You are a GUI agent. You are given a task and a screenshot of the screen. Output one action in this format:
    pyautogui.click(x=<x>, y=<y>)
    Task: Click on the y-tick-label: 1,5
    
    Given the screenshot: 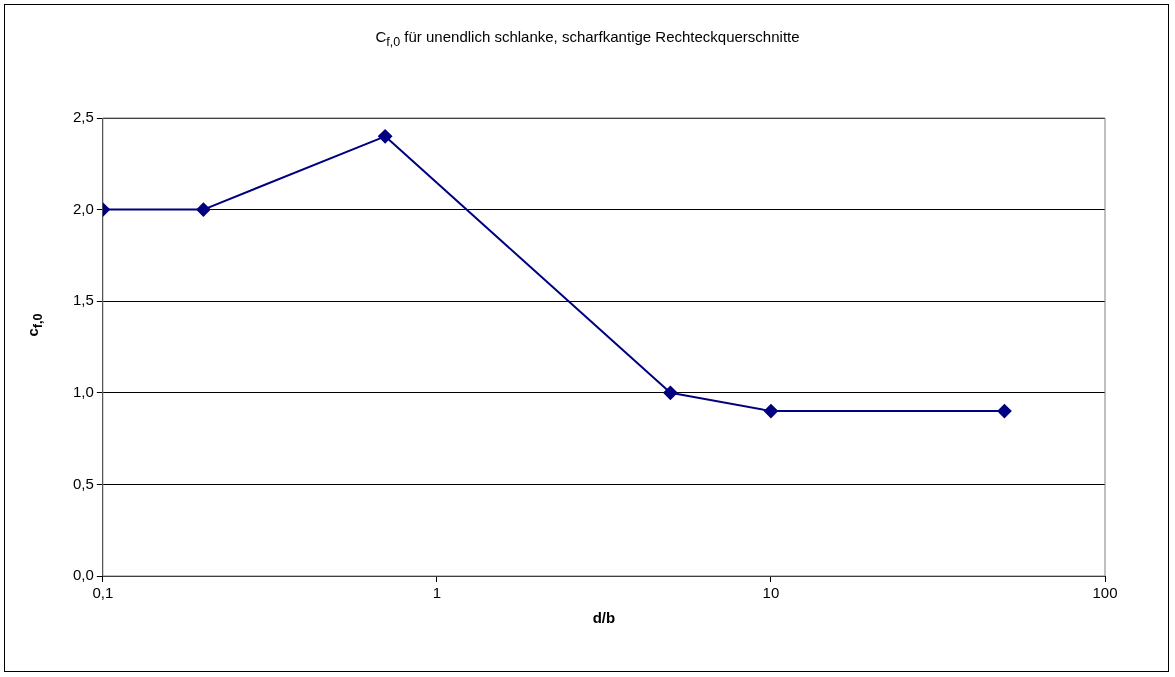 What is the action you would take?
    pyautogui.click(x=83, y=300)
    